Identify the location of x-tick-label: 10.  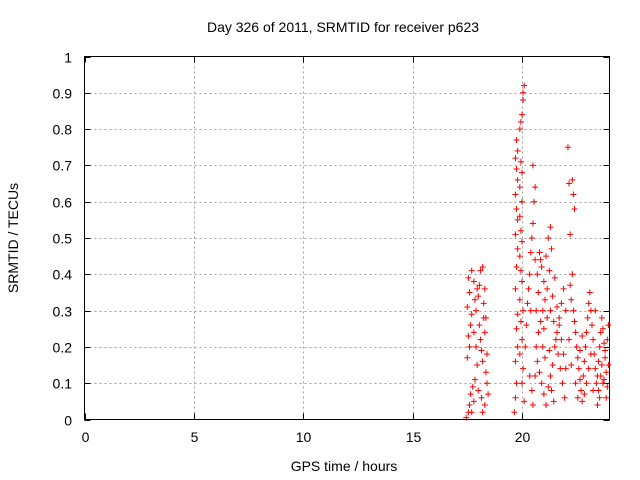
(304, 437).